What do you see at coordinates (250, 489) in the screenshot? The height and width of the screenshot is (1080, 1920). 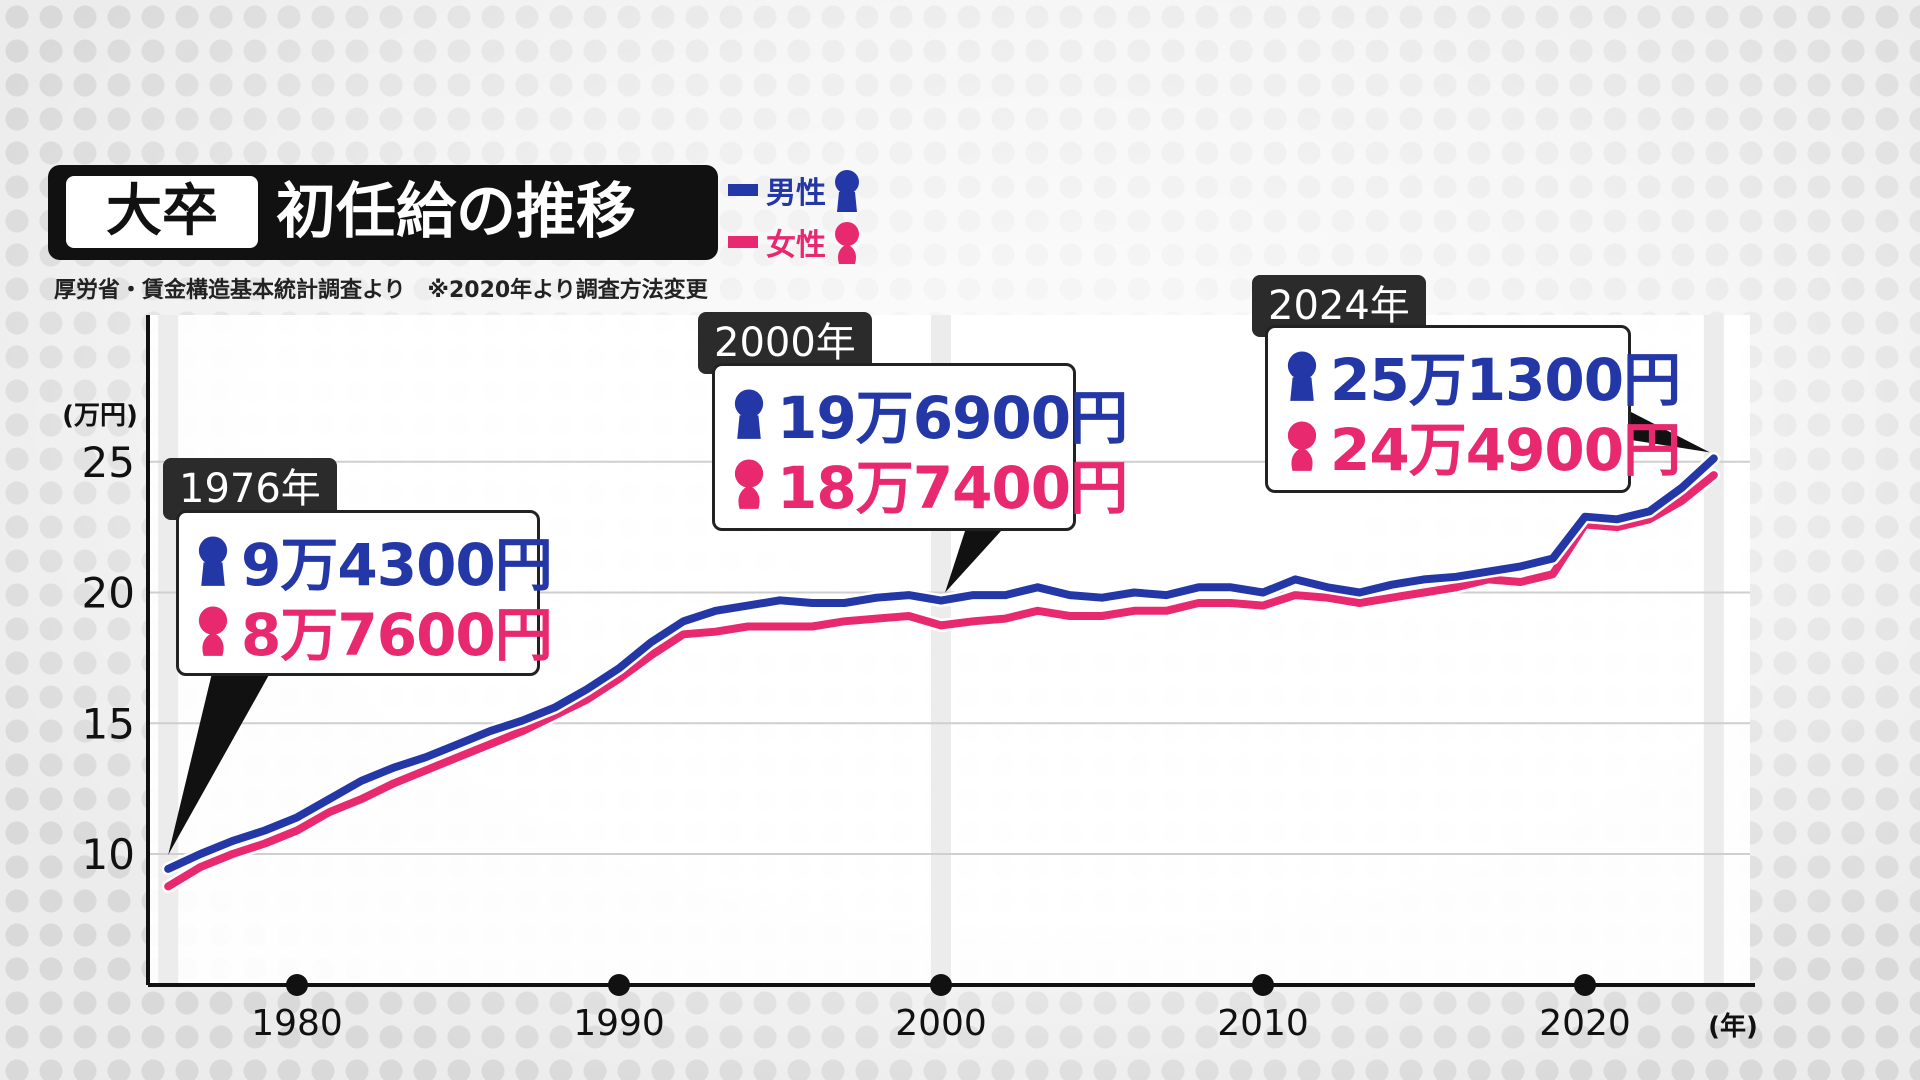 I see `callout-1976-year: 1976年` at bounding box center [250, 489].